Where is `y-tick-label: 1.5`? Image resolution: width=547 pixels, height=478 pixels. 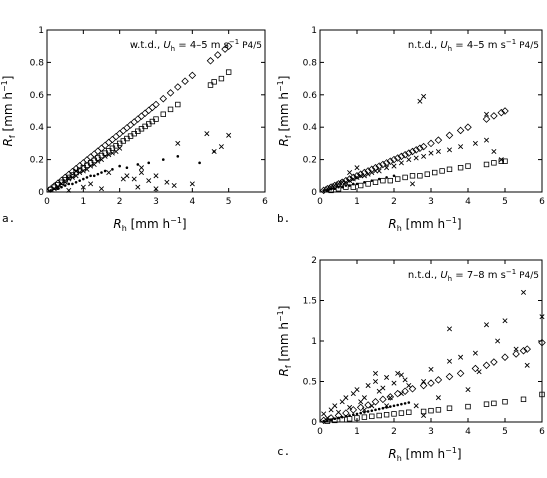 y-tick-label: 1.5 is located at coordinates (310, 302).